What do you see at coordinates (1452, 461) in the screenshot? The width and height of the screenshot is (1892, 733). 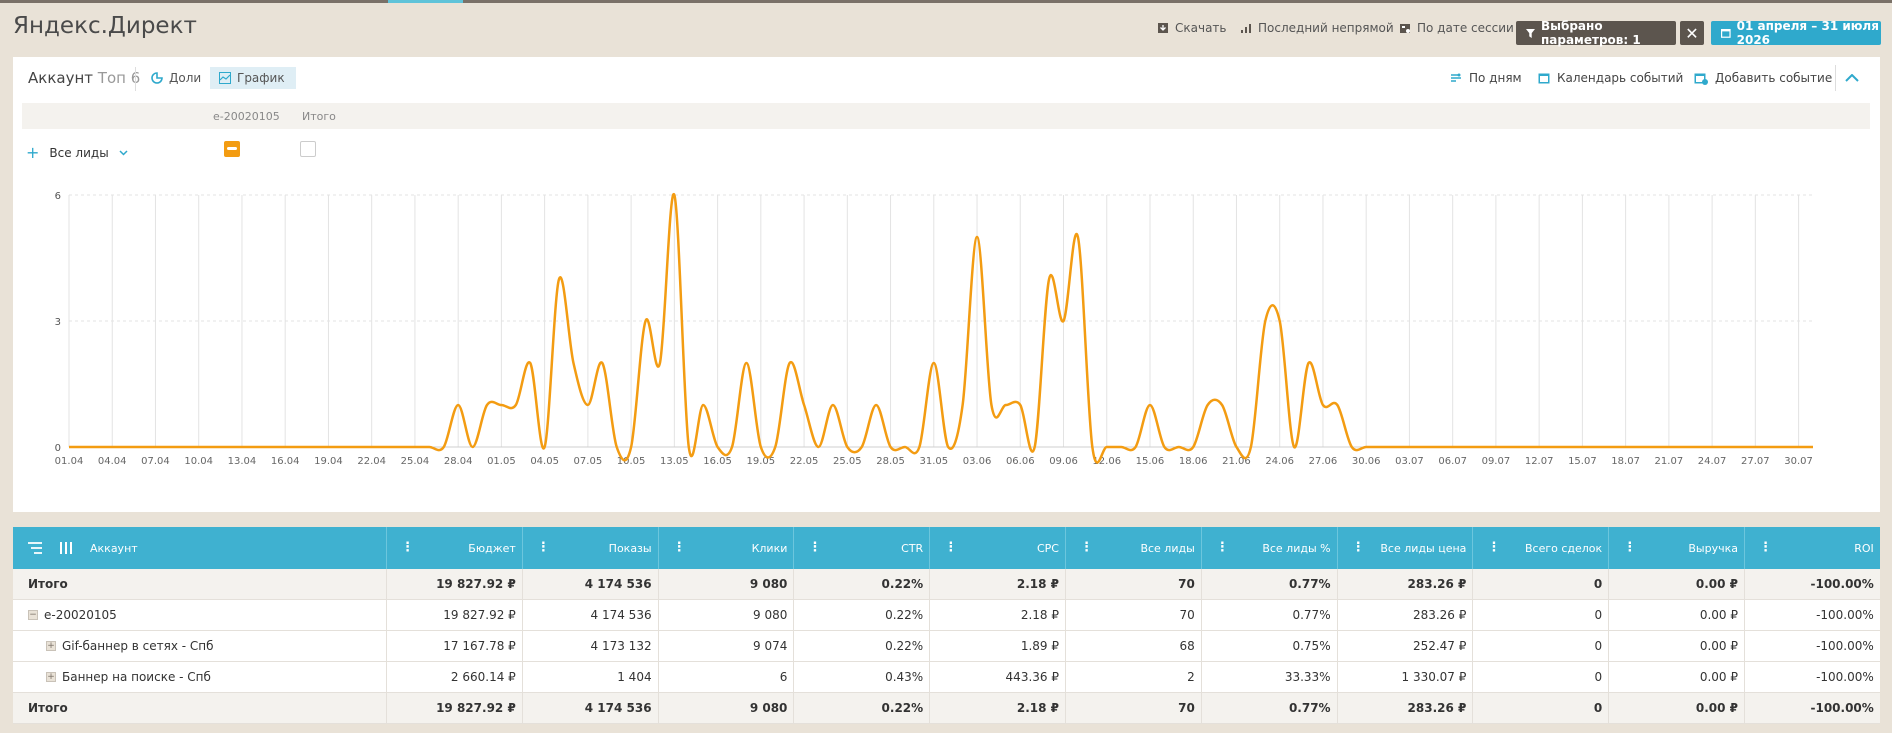 I see `x-tick-label: 06.07` at bounding box center [1452, 461].